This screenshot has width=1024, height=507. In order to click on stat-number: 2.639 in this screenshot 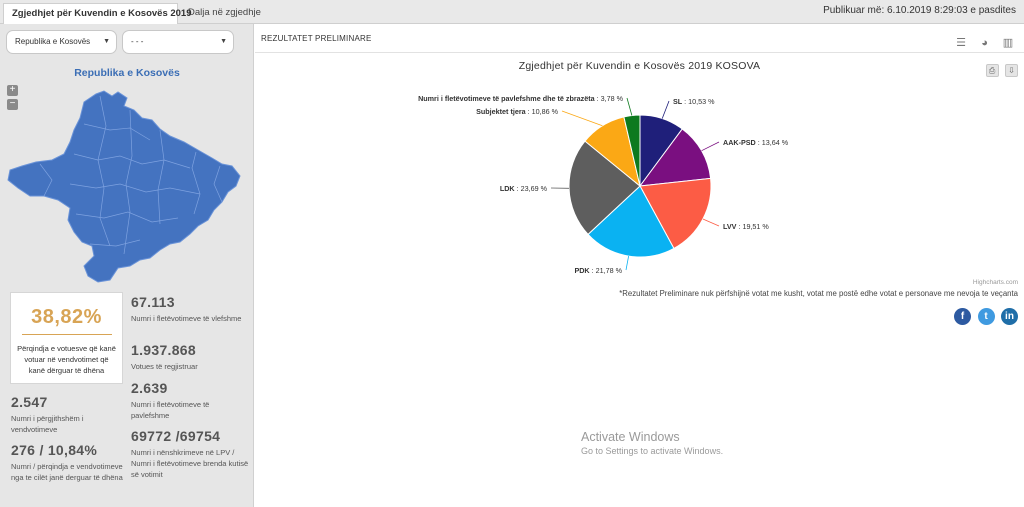, I will do `click(149, 388)`.